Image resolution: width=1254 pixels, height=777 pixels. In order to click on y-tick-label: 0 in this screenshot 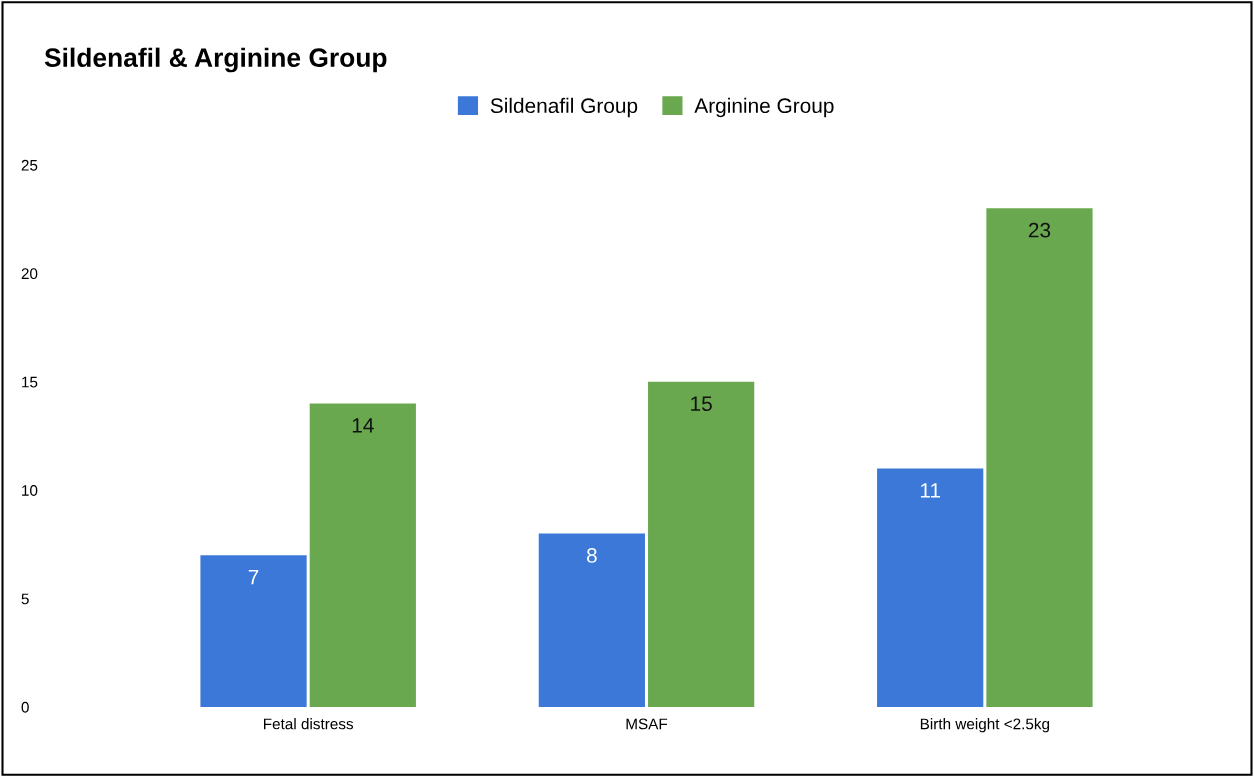, I will do `click(25, 707)`.